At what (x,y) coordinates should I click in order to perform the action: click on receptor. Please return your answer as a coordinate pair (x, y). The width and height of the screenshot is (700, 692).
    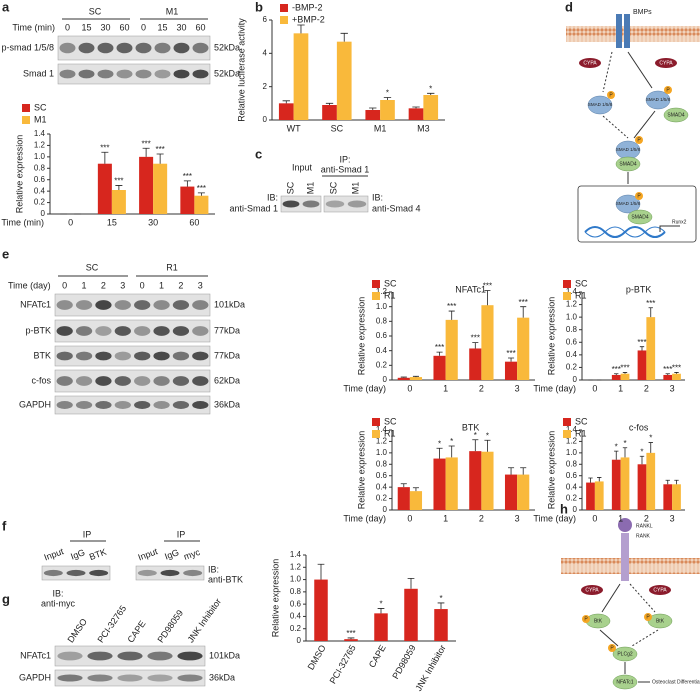
    Looking at the image, I should click on (619, 31).